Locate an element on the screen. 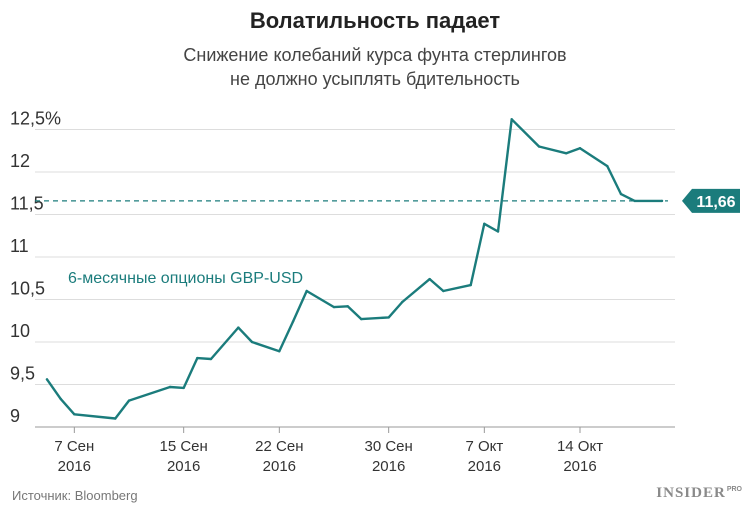  source-note: Источник: Bloomberg is located at coordinates (75, 495).